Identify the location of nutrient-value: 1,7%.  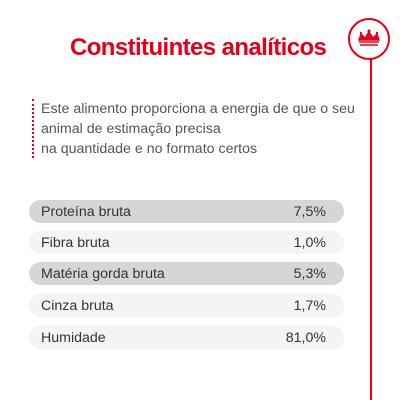
(309, 305).